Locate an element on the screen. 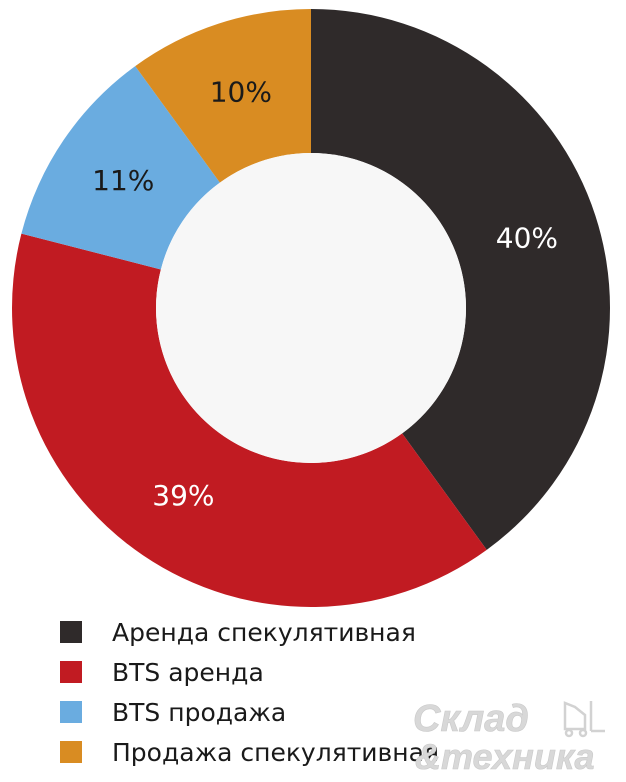 The height and width of the screenshot is (782, 626). legend-label: Продажа спекулятивная is located at coordinates (275, 752).